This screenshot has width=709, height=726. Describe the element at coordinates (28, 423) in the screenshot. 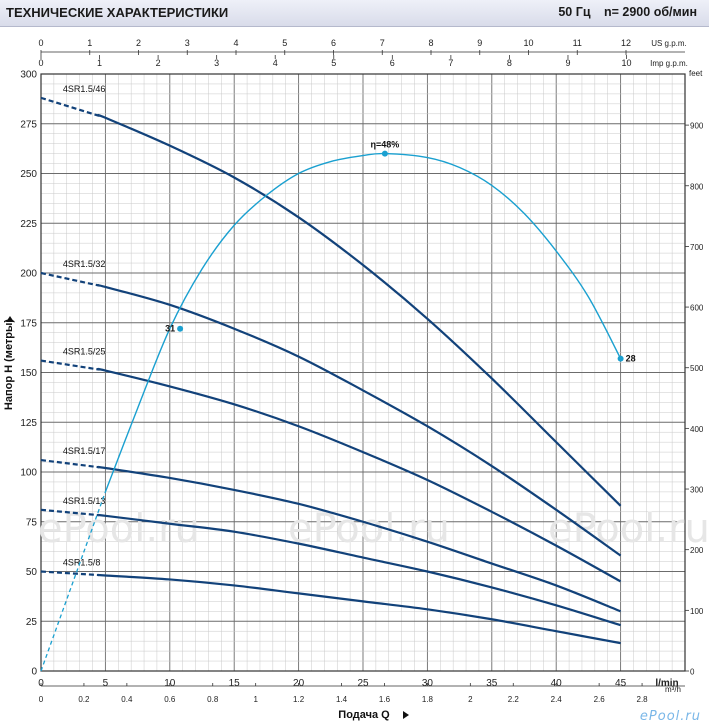

I see `y-tick-label: 125` at that location.